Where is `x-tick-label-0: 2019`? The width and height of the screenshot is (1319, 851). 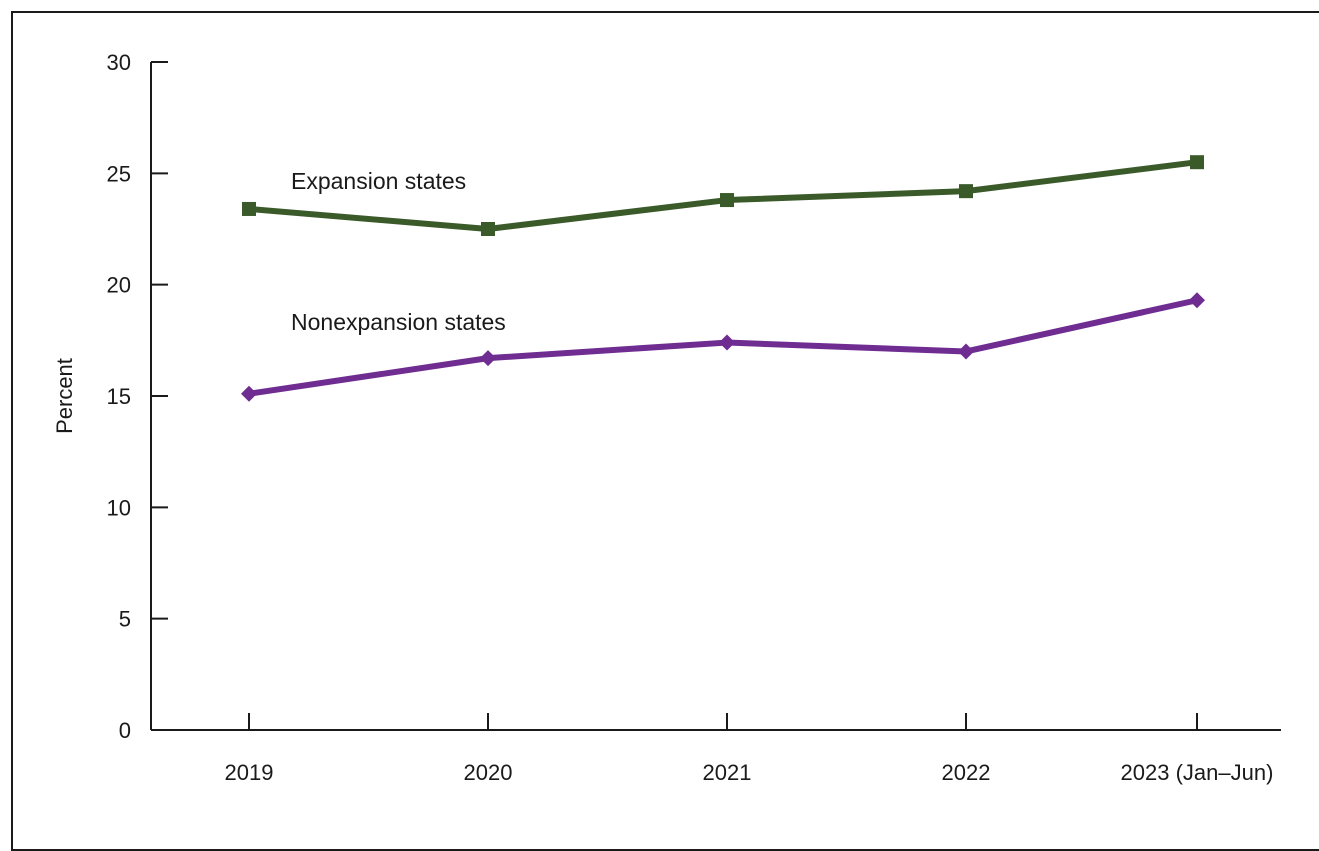 x-tick-label-0: 2019 is located at coordinates (249, 772).